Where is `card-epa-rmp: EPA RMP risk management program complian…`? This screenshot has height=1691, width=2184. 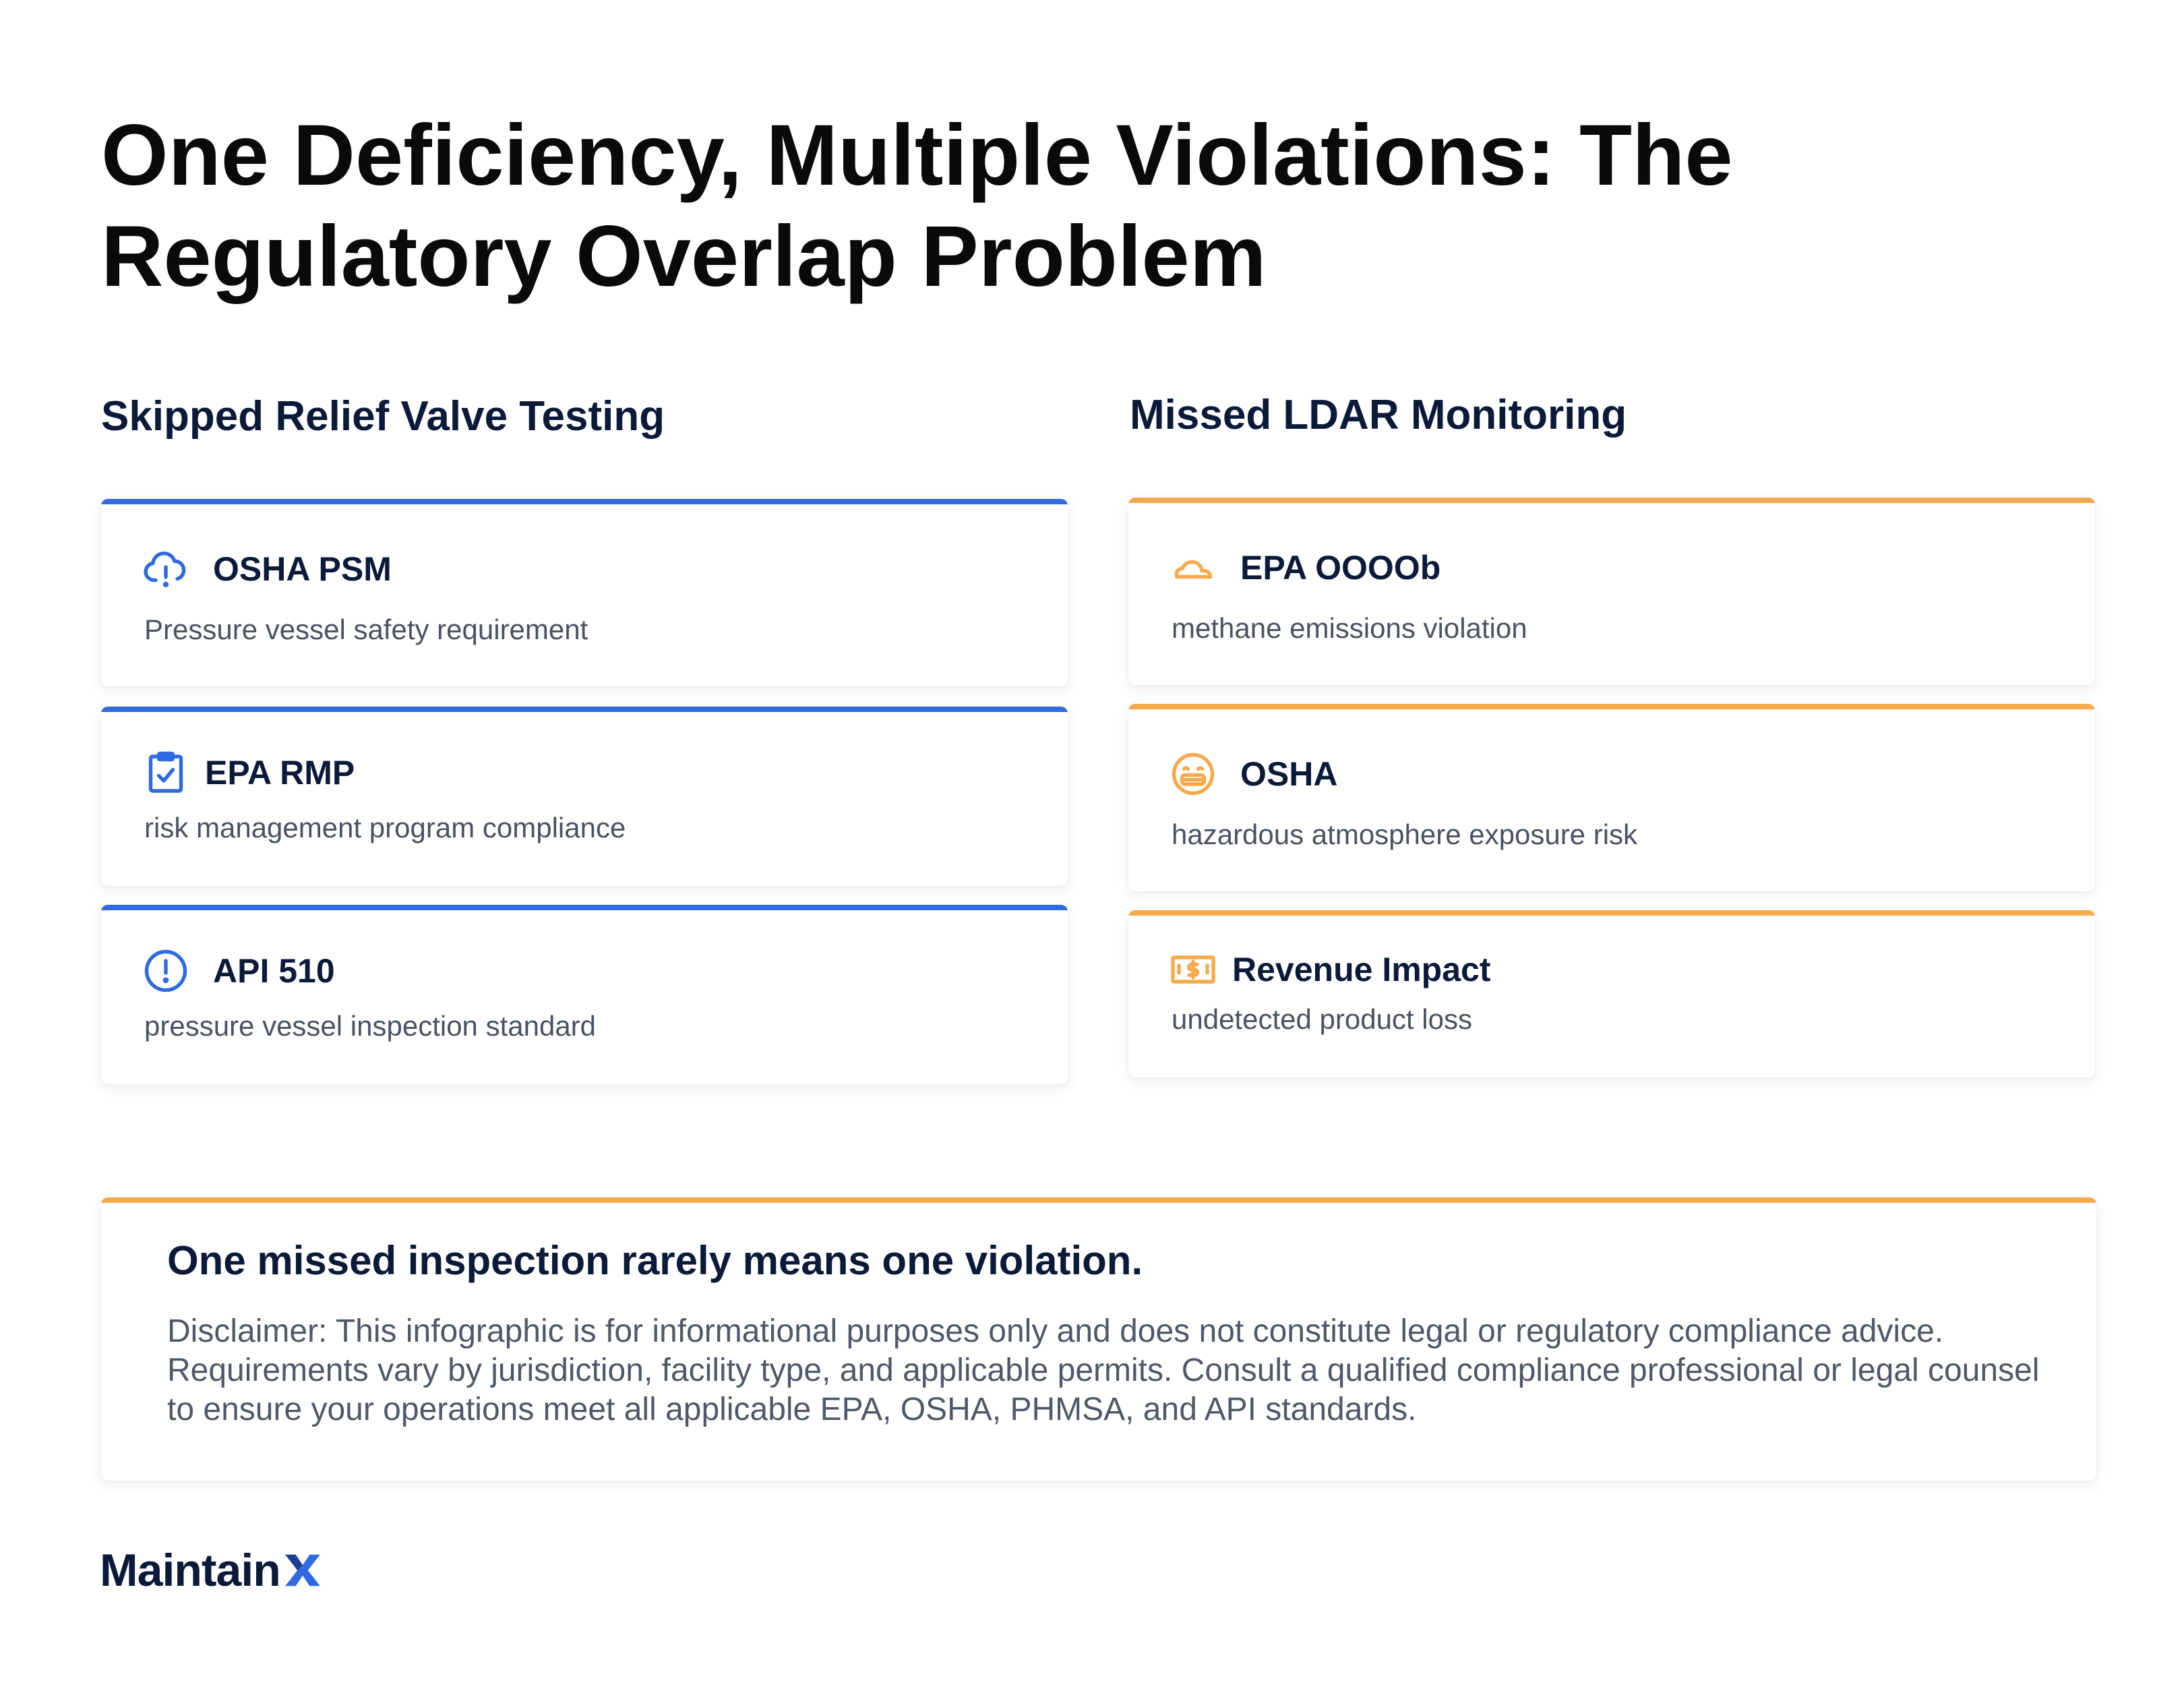 card-epa-rmp: EPA RMP risk management program complian… is located at coordinates (584, 796).